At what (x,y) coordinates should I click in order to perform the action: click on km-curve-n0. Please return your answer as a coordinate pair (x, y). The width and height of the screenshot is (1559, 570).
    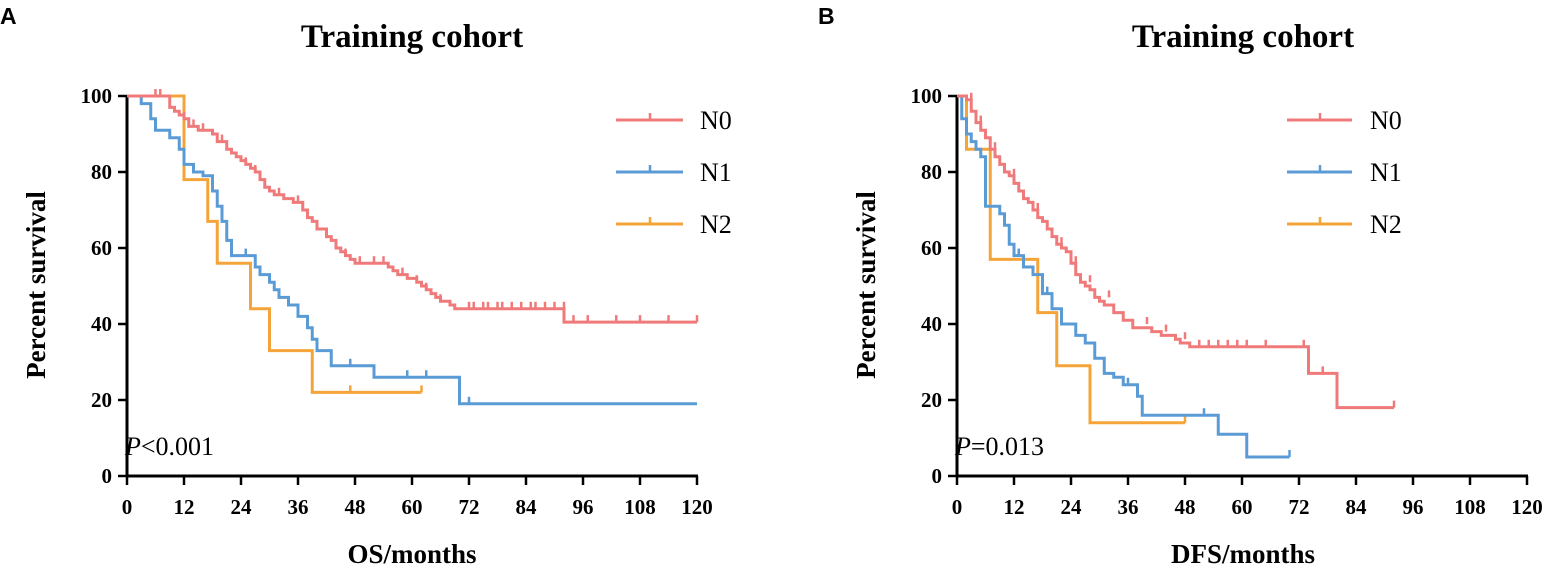
    Looking at the image, I should click on (412, 209).